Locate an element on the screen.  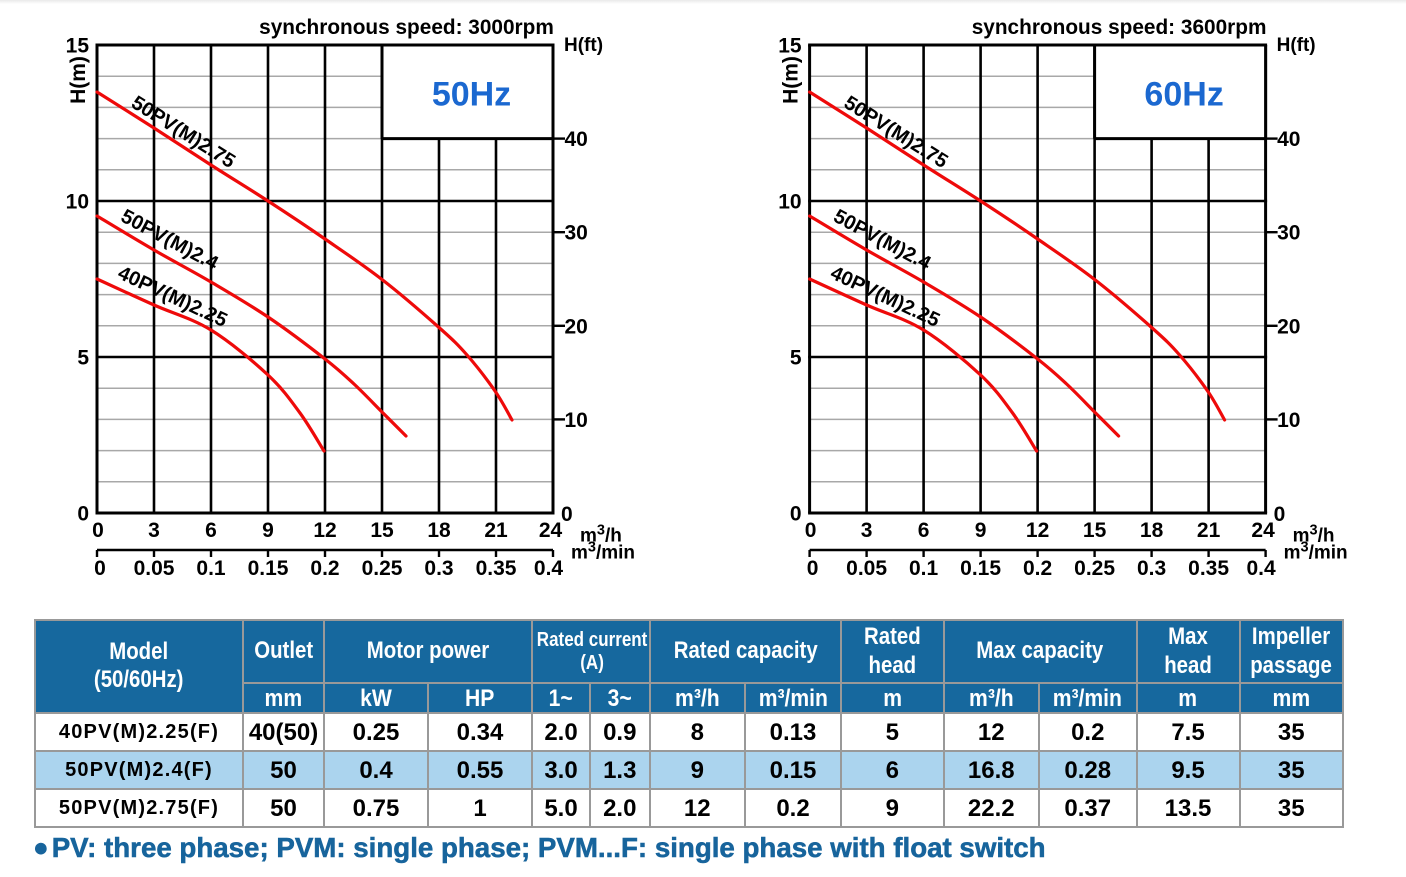
svg-text: synchronous speed: 3600rpm is located at coordinates (1119, 27).